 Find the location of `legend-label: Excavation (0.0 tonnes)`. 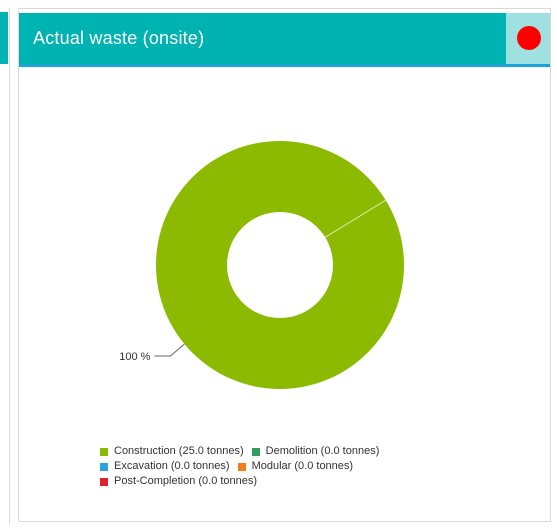

legend-label: Excavation (0.0 tonnes) is located at coordinates (172, 466).